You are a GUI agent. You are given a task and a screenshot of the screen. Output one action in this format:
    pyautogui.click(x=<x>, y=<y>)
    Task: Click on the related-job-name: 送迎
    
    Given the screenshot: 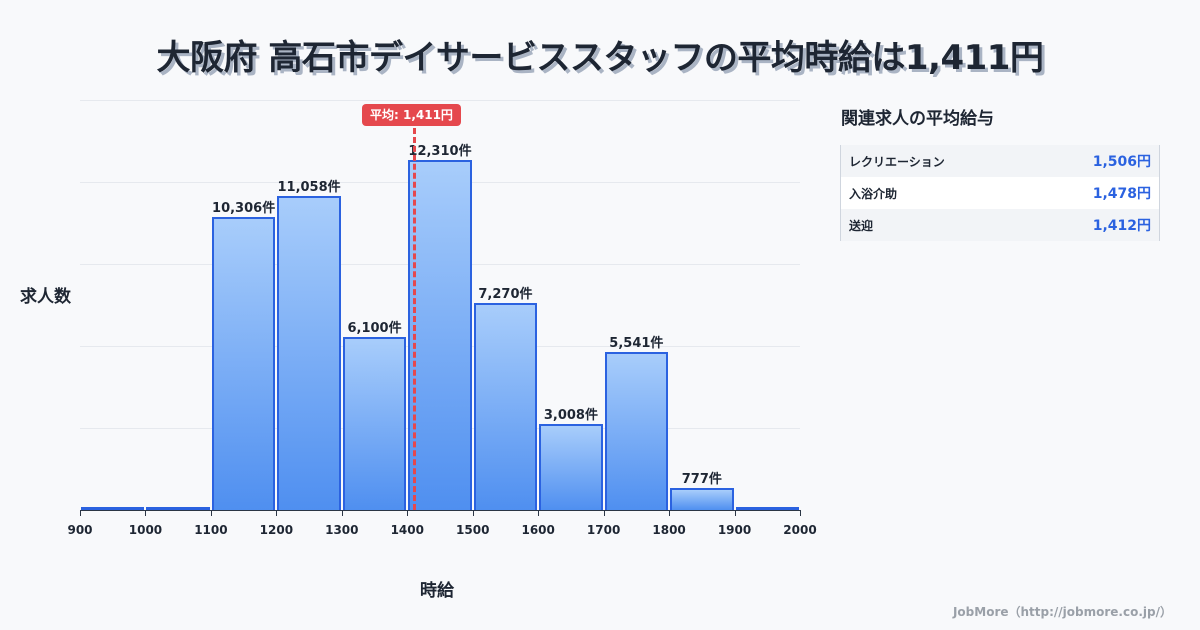 What is the action you would take?
    pyautogui.click(x=861, y=225)
    